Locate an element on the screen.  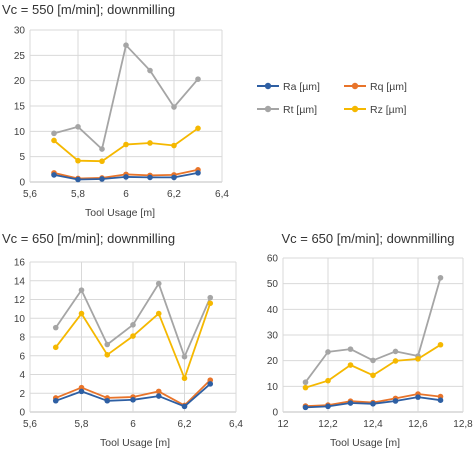
legend-marker-rt is located at coordinates (268, 109).